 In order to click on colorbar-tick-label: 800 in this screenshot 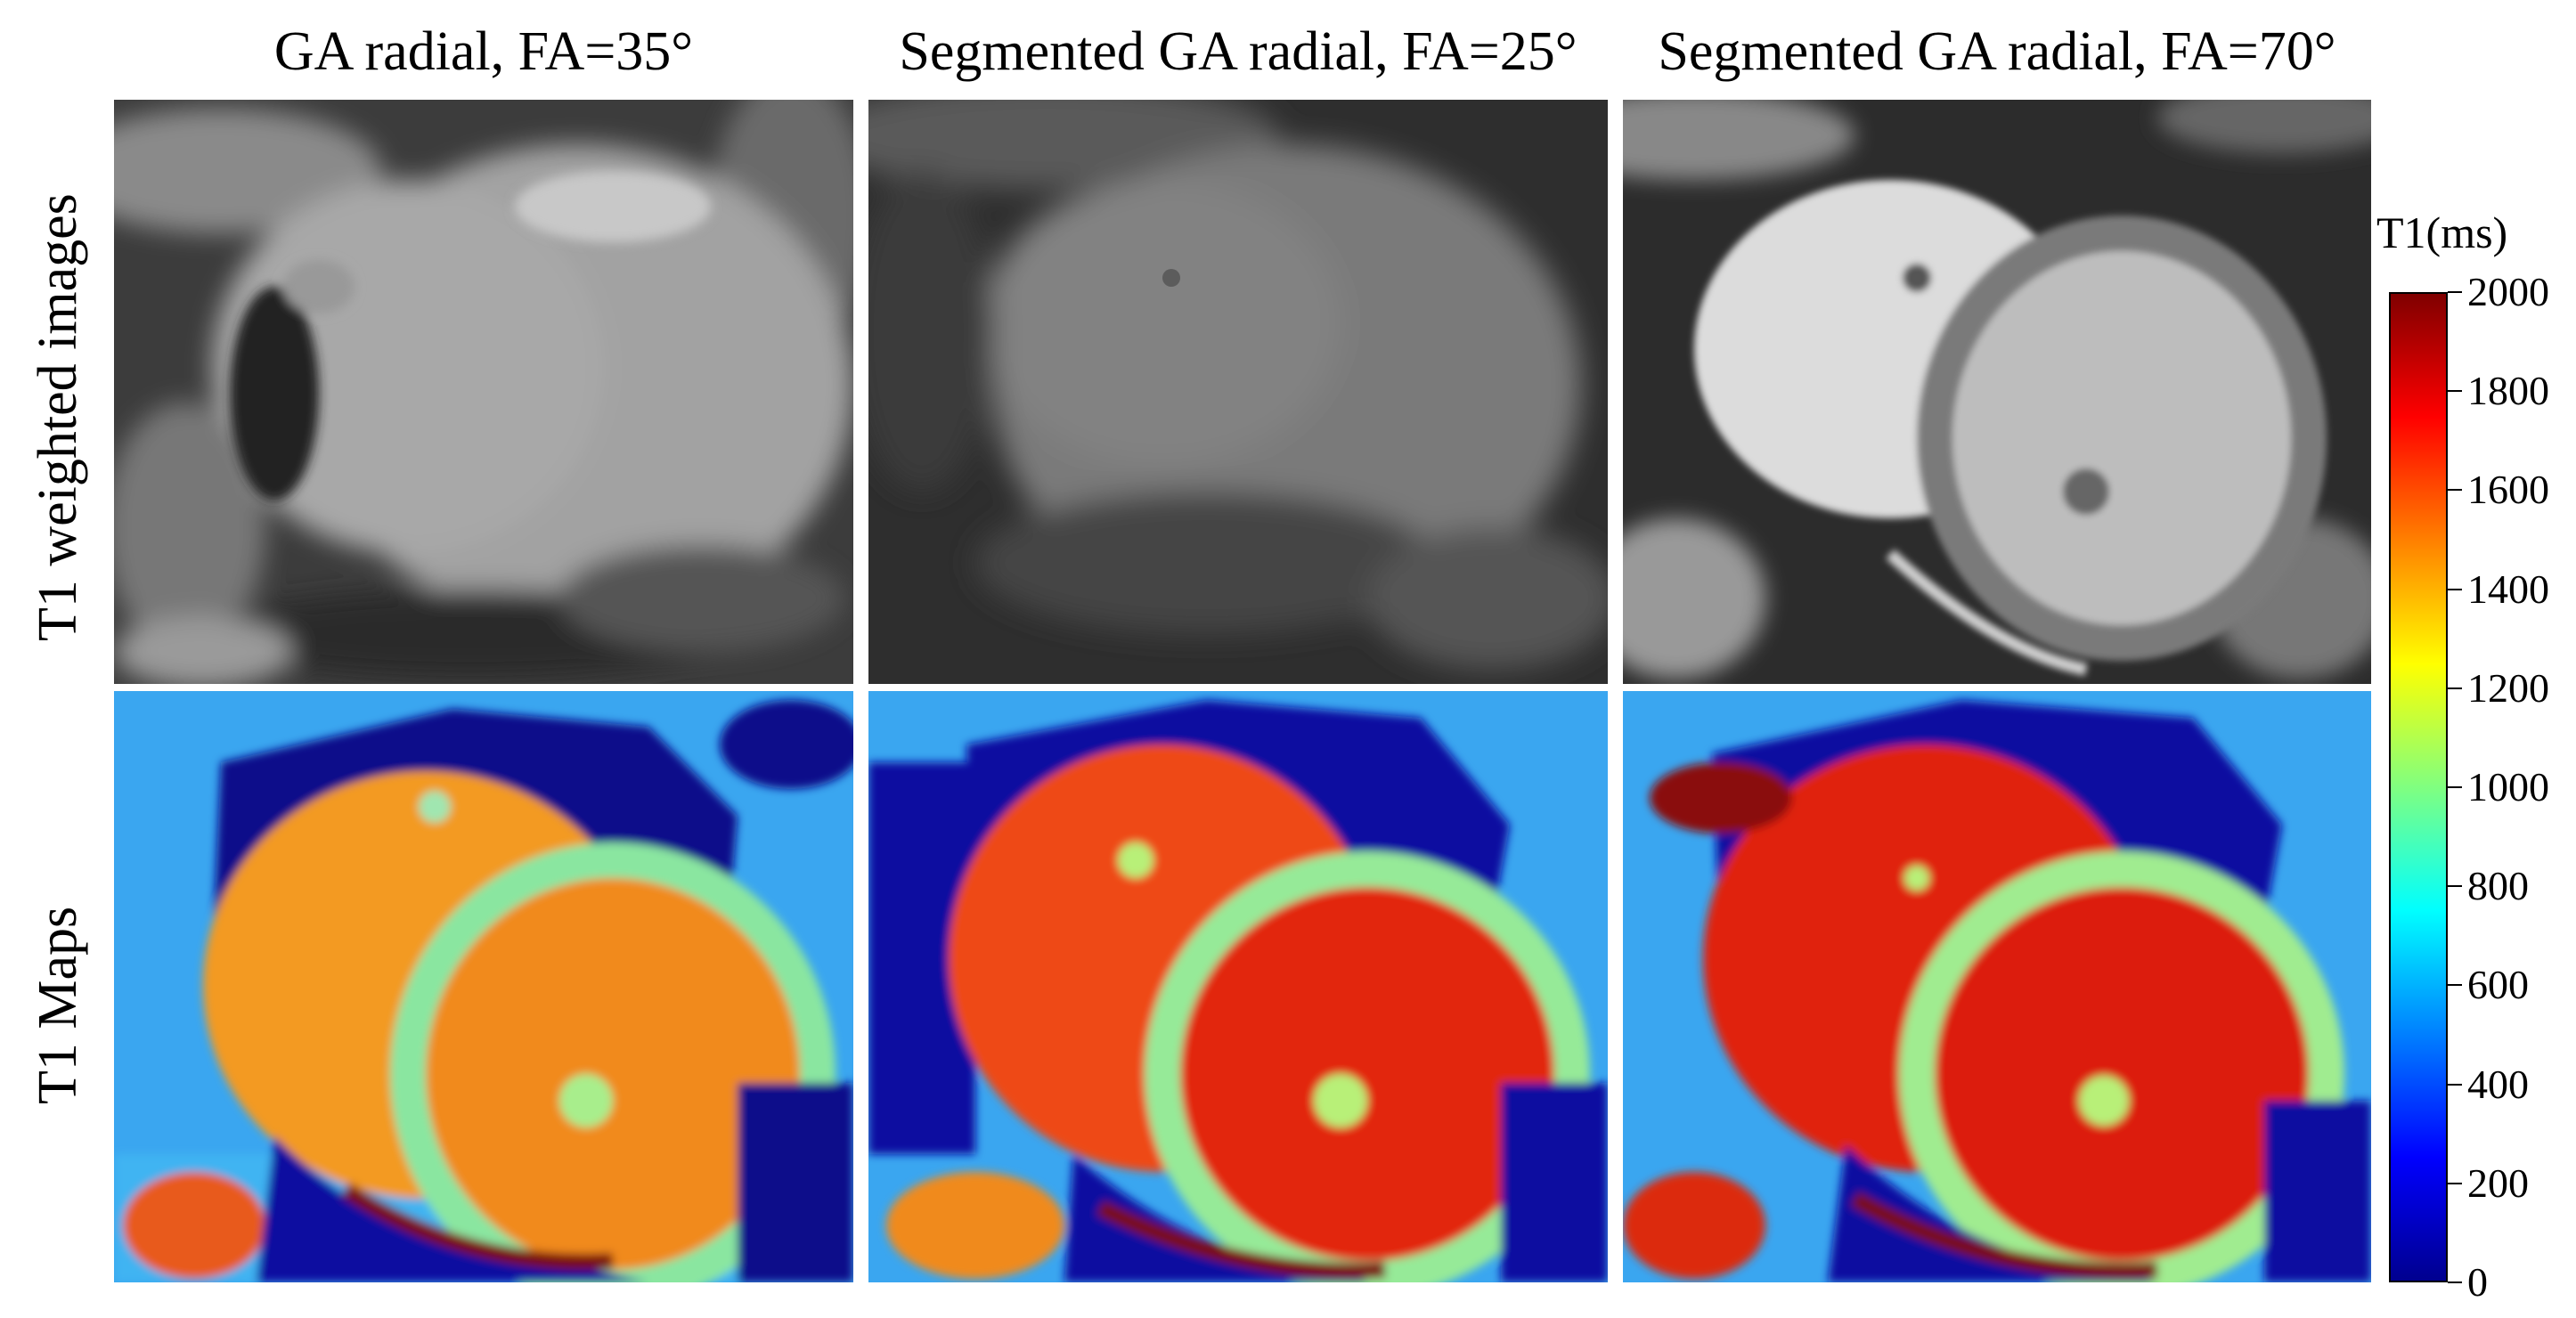, I will do `click(2498, 886)`.